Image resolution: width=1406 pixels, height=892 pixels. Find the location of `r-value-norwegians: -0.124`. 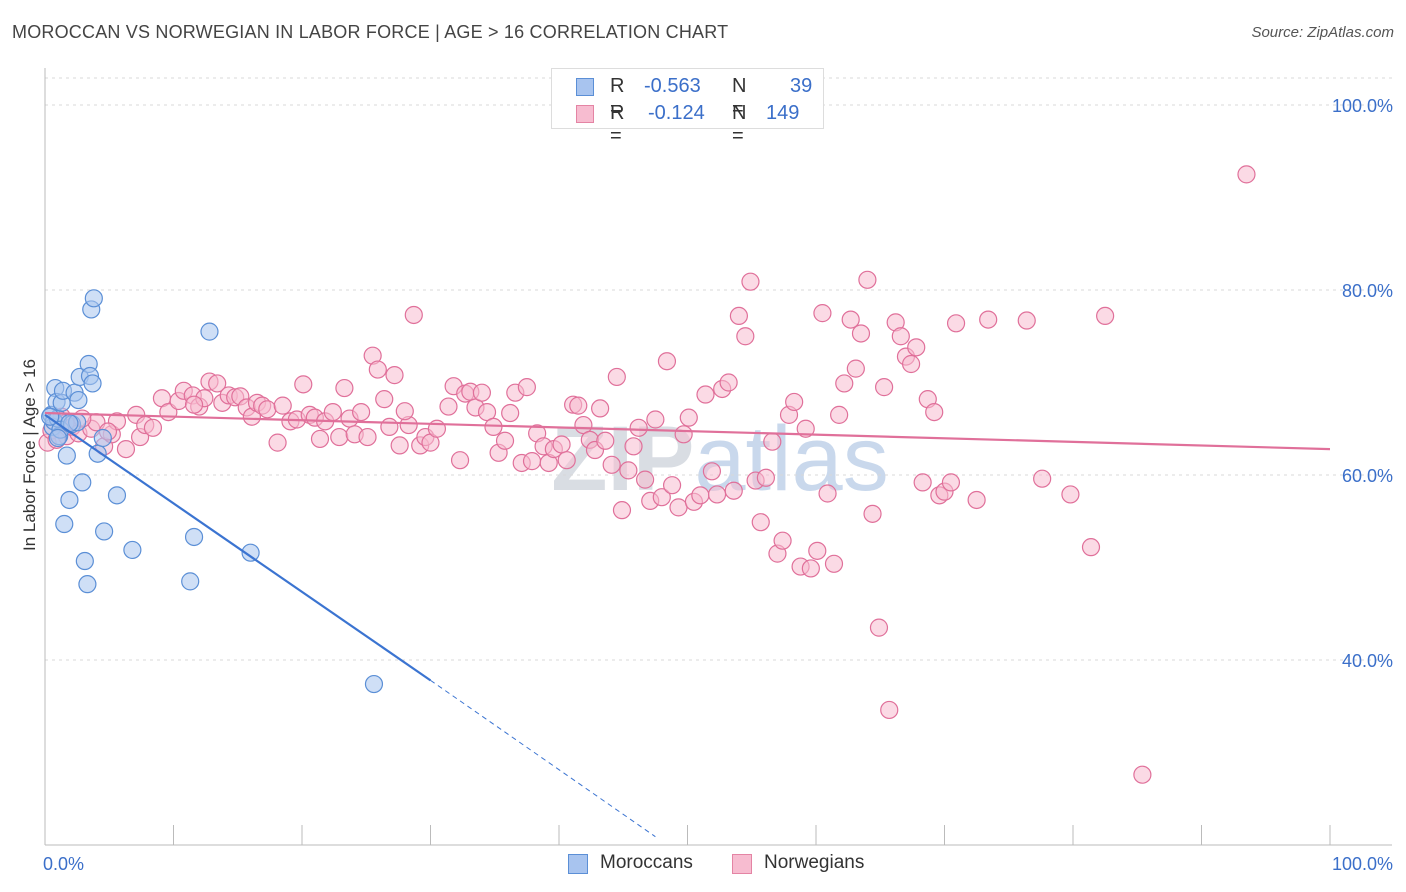

r-value-norwegians: -0.124 is located at coordinates (676, 113).